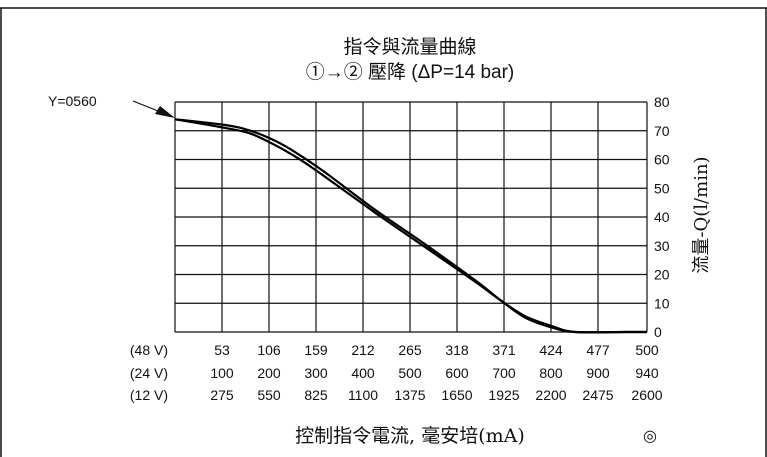 The width and height of the screenshot is (767, 457). What do you see at coordinates (72, 101) in the screenshot?
I see `curve-annotation: Y=0560` at bounding box center [72, 101].